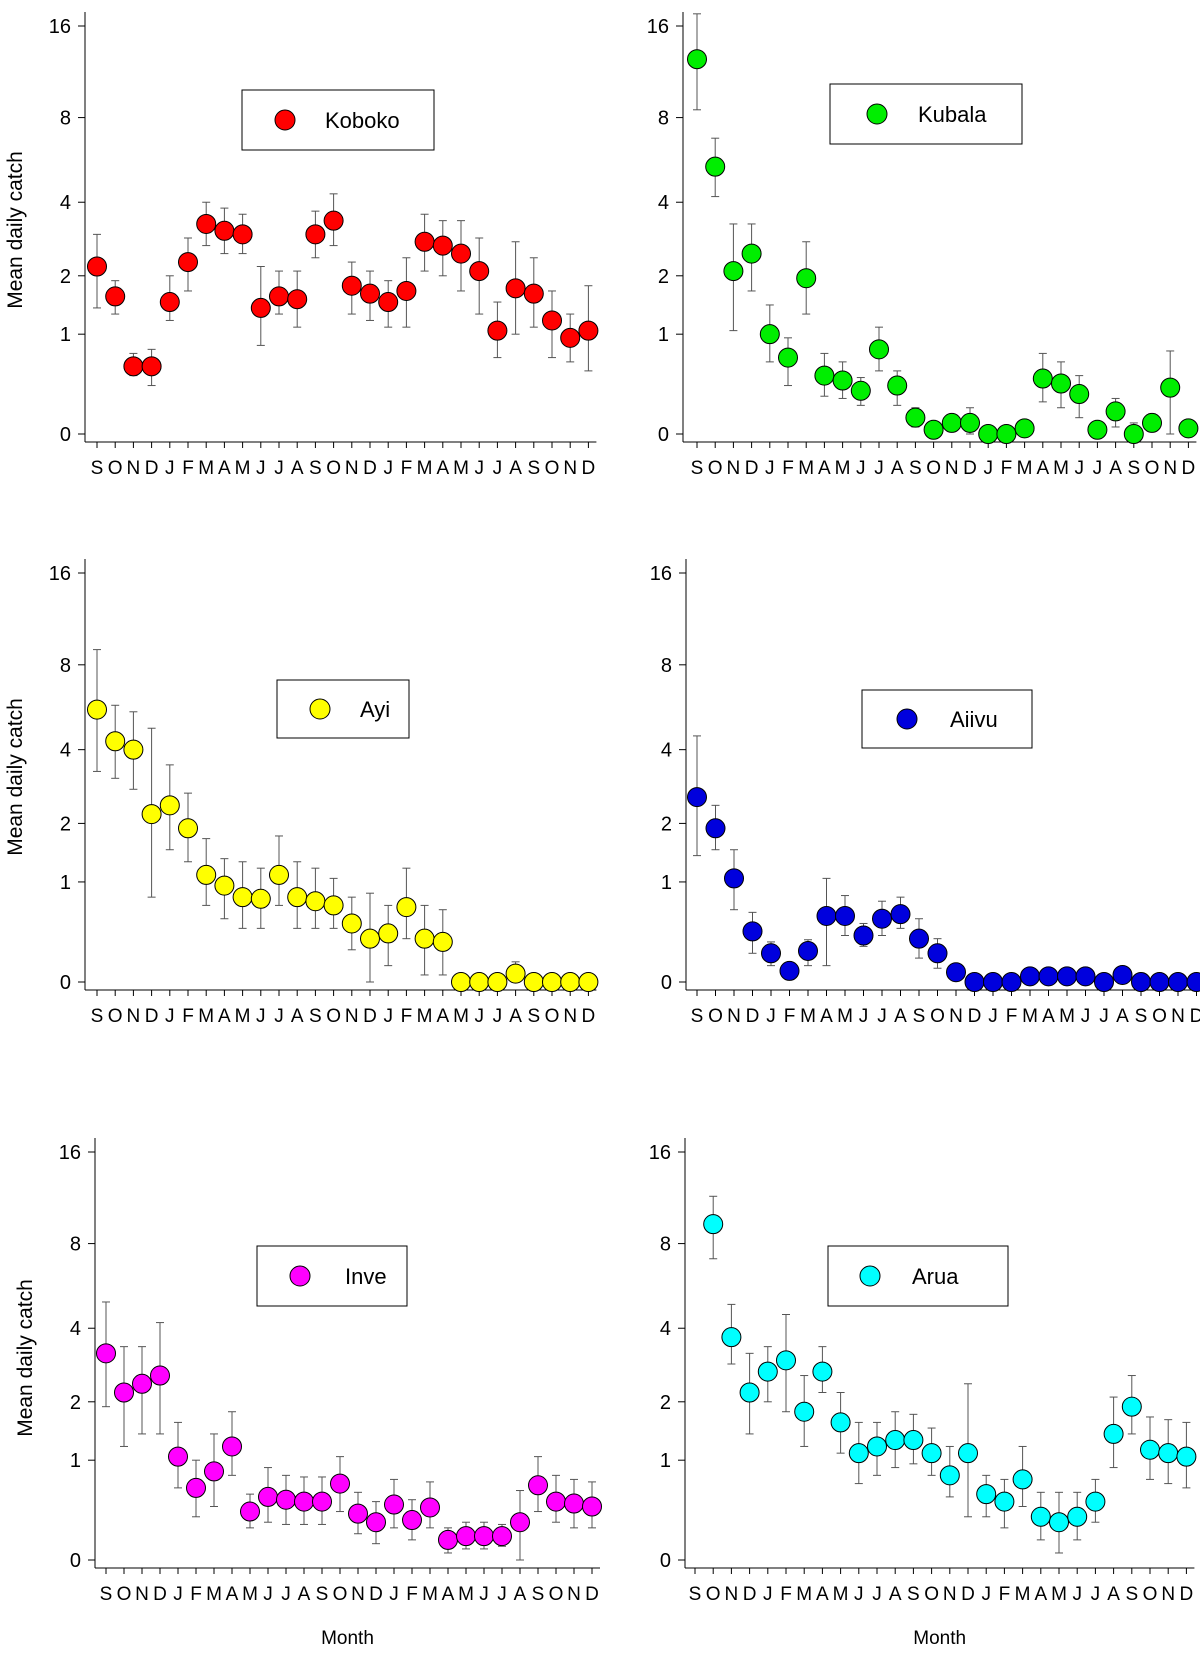  Describe the element at coordinates (939, 1638) in the screenshot. I see `x-axis-label: Month` at that location.